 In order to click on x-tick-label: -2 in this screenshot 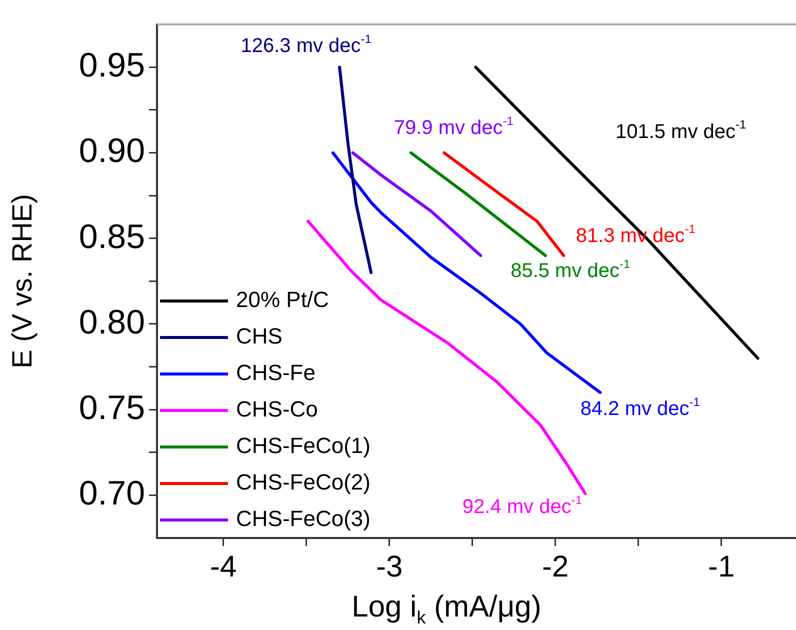, I will do `click(555, 567)`.